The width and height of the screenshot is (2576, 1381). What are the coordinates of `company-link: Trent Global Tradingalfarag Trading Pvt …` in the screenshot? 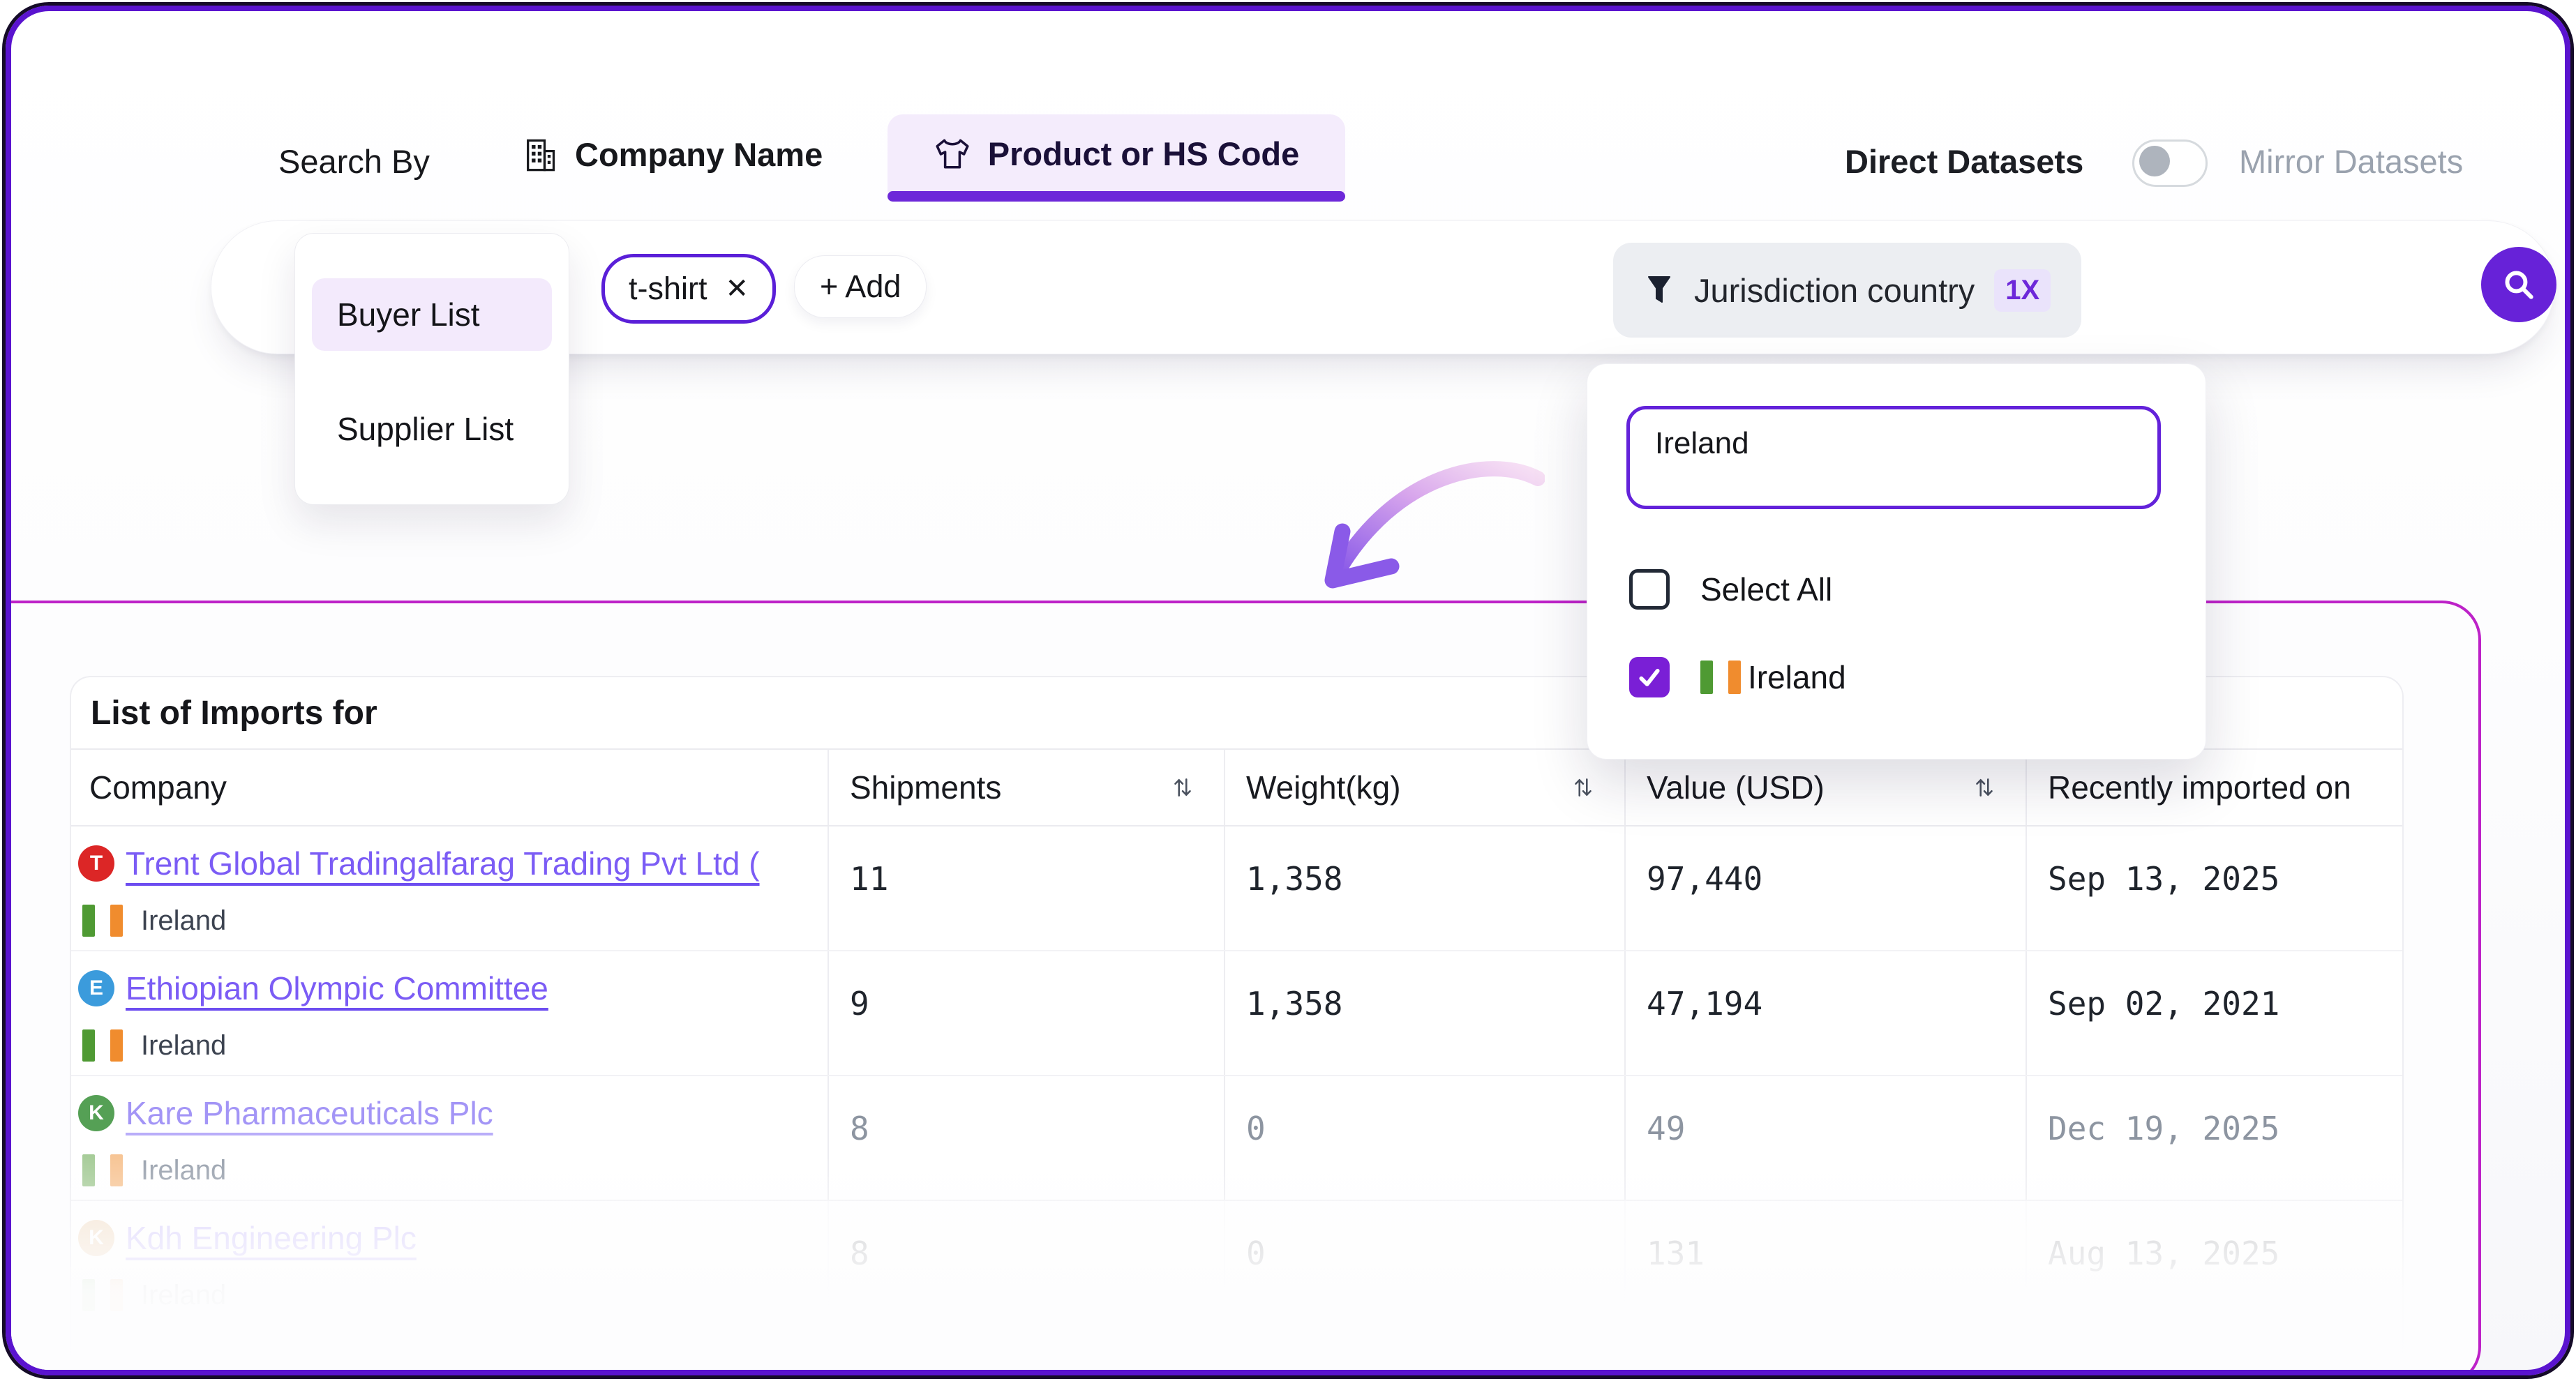 It's located at (443, 863).